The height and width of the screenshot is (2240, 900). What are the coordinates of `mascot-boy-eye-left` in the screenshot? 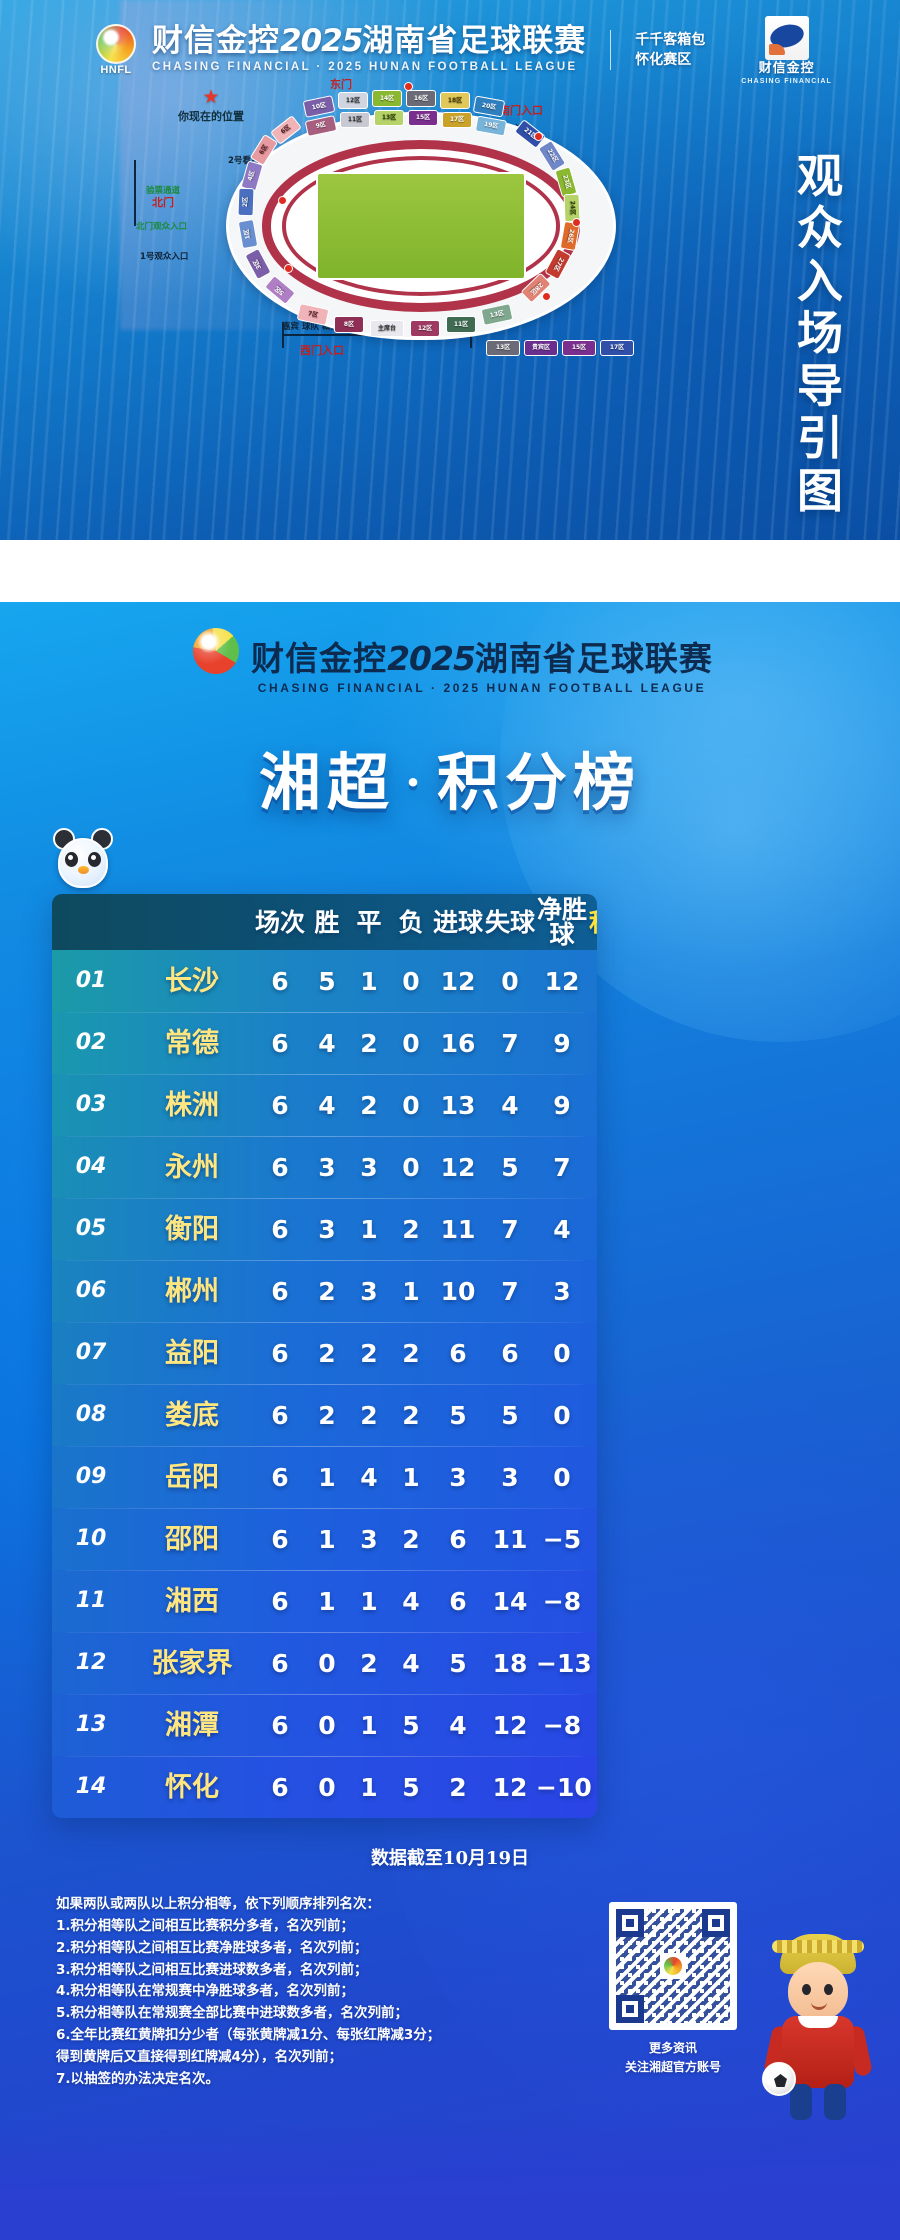 It's located at (806, 1989).